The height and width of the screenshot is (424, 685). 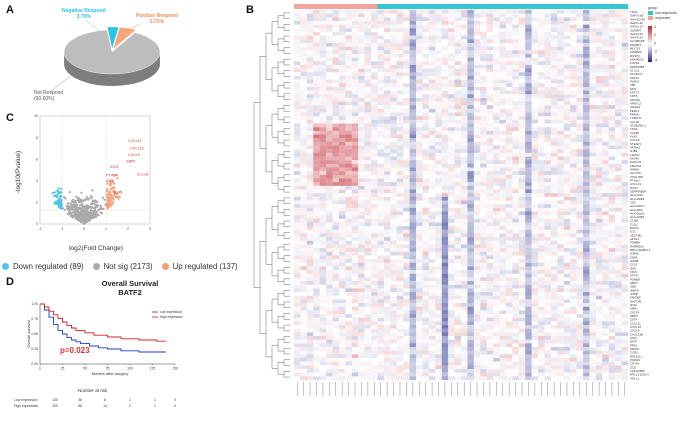 What do you see at coordinates (280, 229) in the screenshot?
I see `dendrogram-branch` at bounding box center [280, 229].